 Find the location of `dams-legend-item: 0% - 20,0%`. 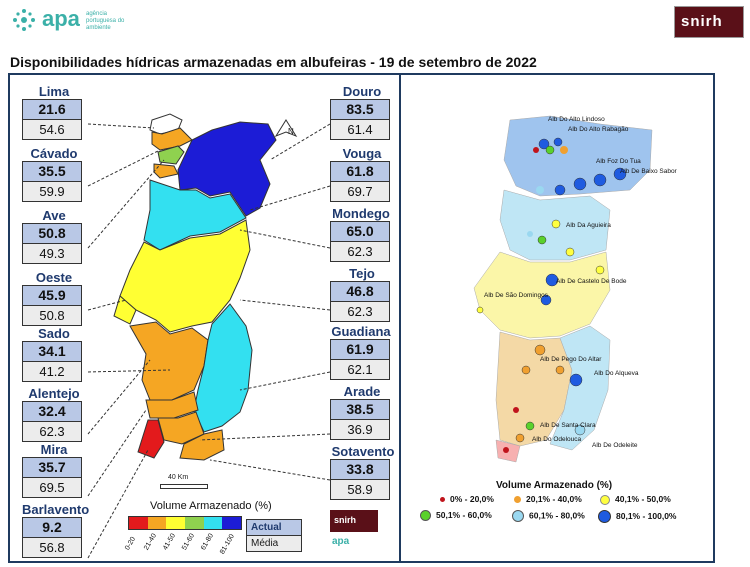

dams-legend-item: 0% - 20,0% is located at coordinates (467, 499).